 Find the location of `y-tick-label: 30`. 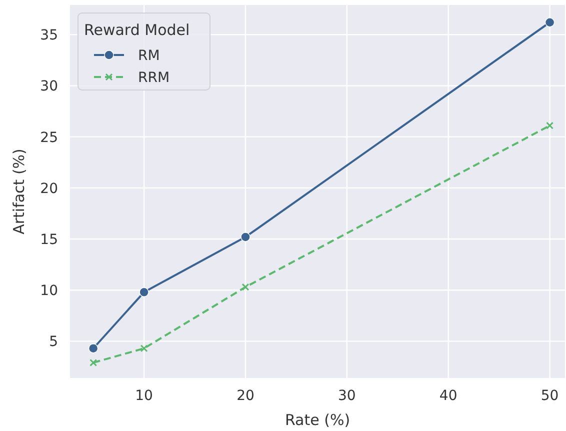

y-tick-label: 30 is located at coordinates (49, 86).